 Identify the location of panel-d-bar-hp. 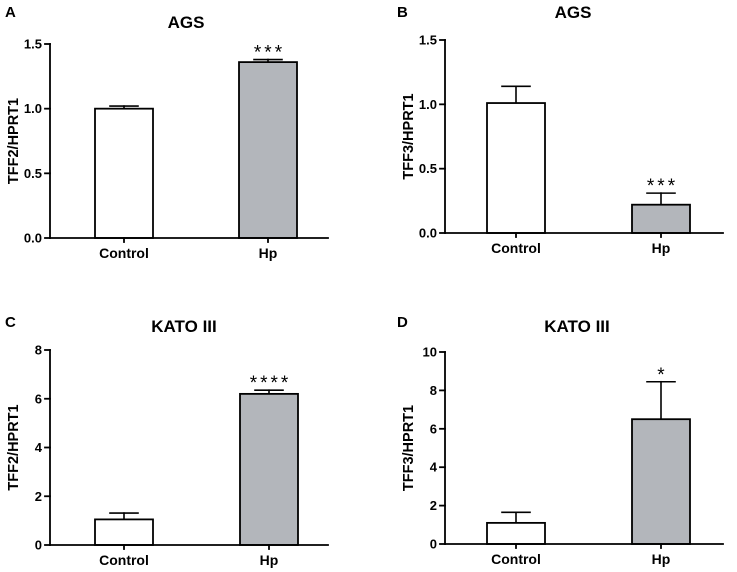
(661, 481).